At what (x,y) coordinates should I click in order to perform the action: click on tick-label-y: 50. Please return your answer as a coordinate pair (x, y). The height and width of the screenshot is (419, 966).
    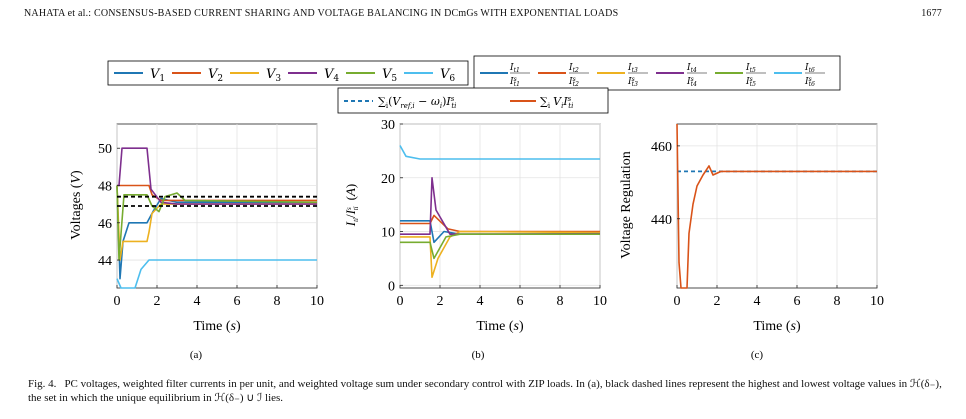
    Looking at the image, I should click on (105, 149).